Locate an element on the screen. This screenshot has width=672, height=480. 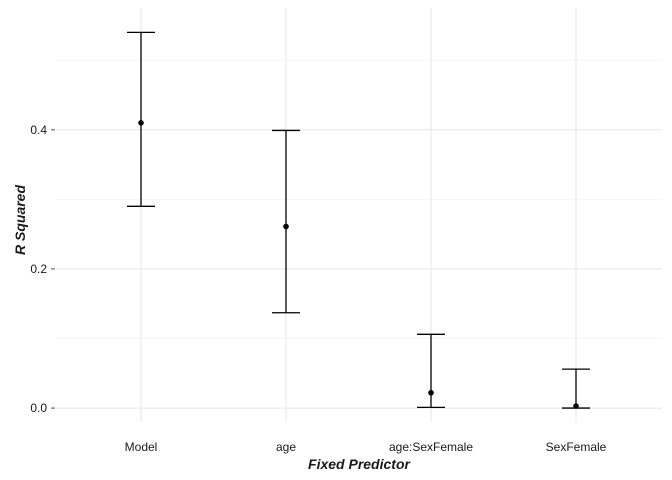
y-tick-label: 0.0 is located at coordinates (38, 408).